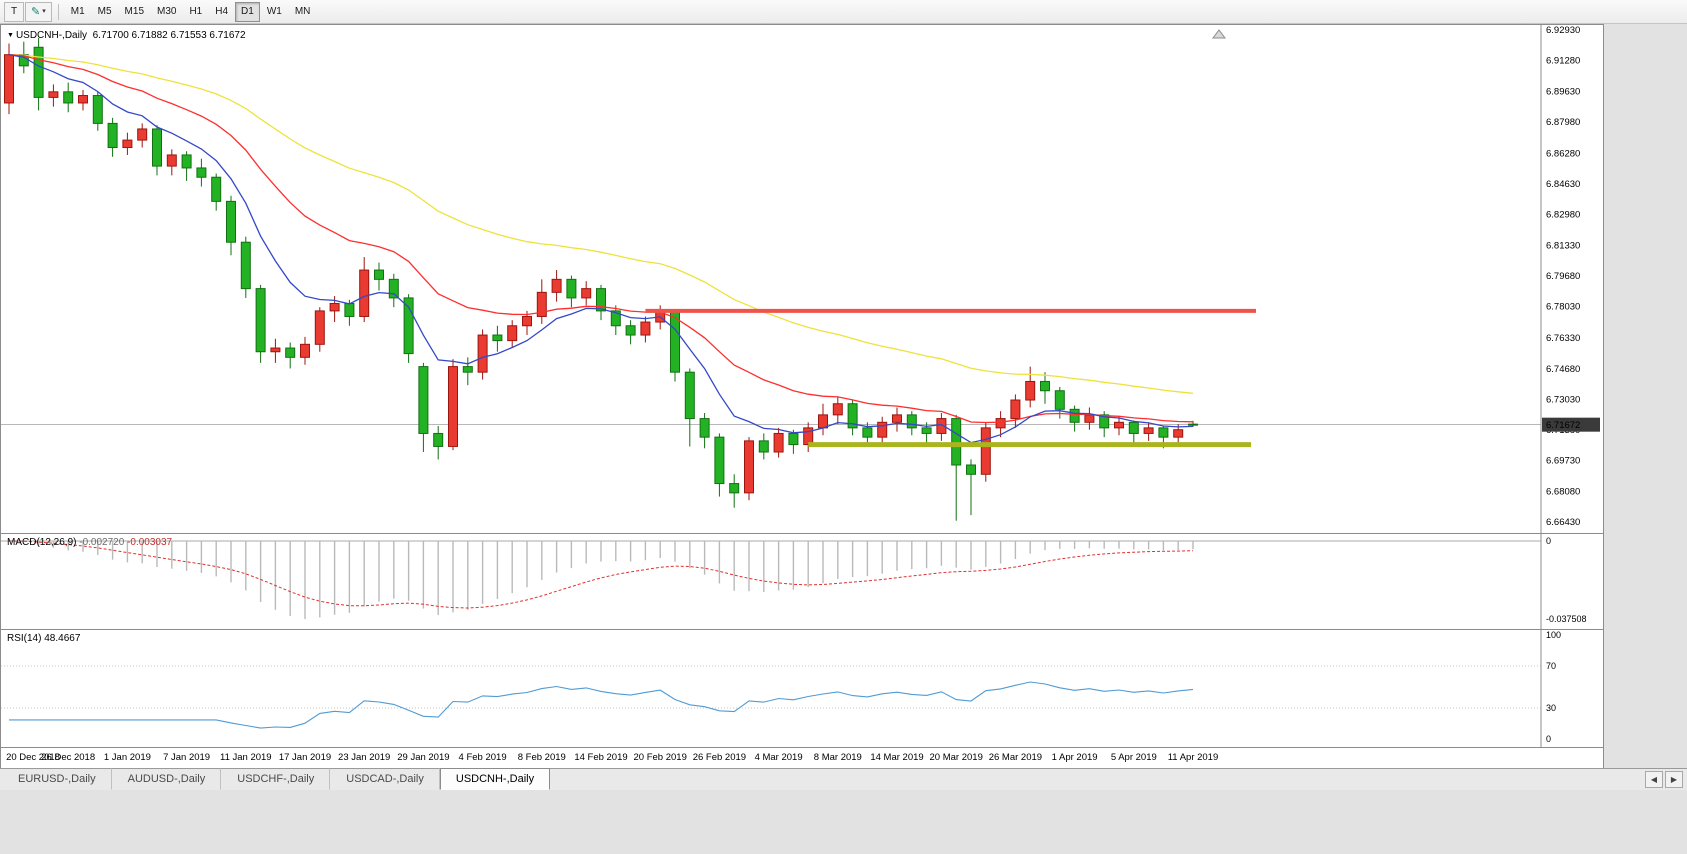 The image size is (1687, 854). Describe the element at coordinates (1548, 739) in the screenshot. I see `svg-text: 0` at that location.